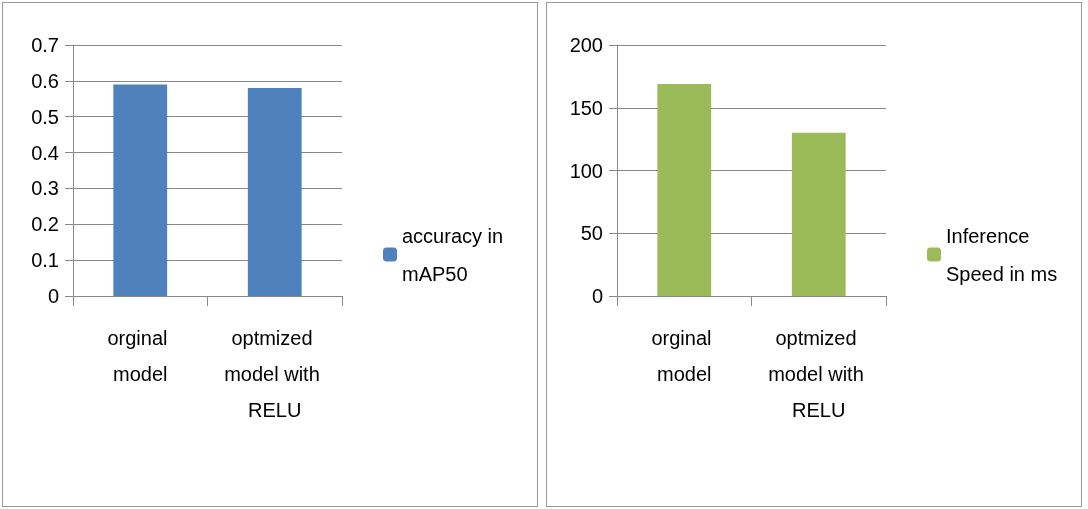 The width and height of the screenshot is (1088, 509). What do you see at coordinates (45, 260) in the screenshot?
I see `y-tick-label: 0.1` at bounding box center [45, 260].